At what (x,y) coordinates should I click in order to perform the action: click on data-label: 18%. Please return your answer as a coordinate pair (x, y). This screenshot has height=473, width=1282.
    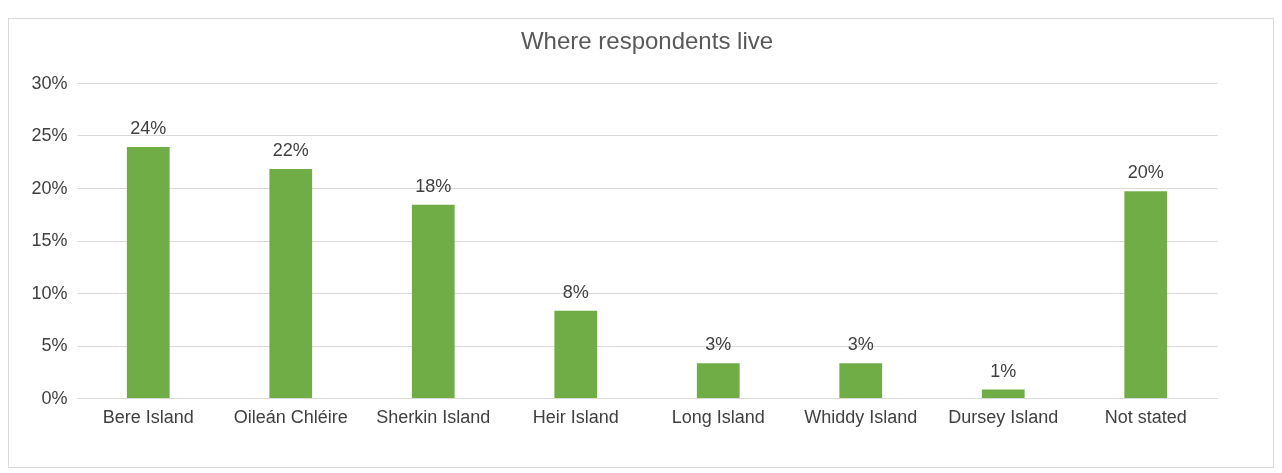
    Looking at the image, I should click on (433, 185).